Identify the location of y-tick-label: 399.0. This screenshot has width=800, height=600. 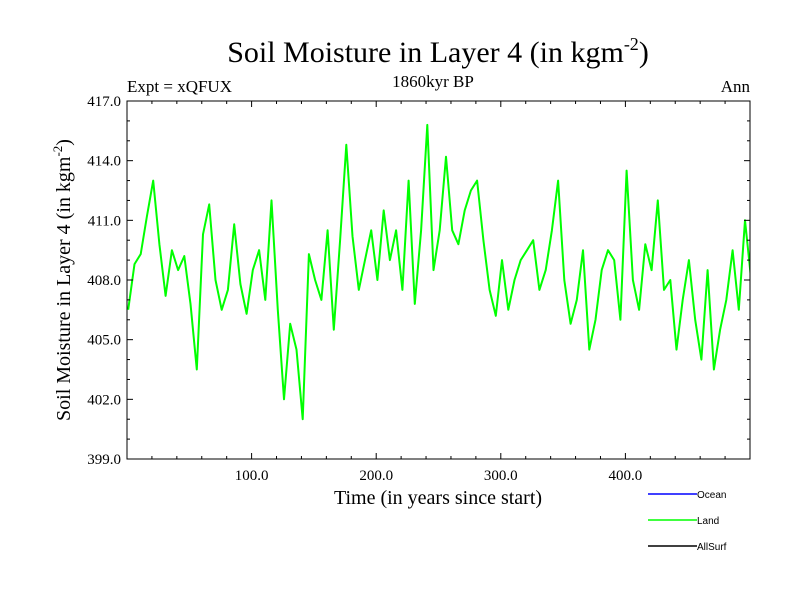
(104, 460).